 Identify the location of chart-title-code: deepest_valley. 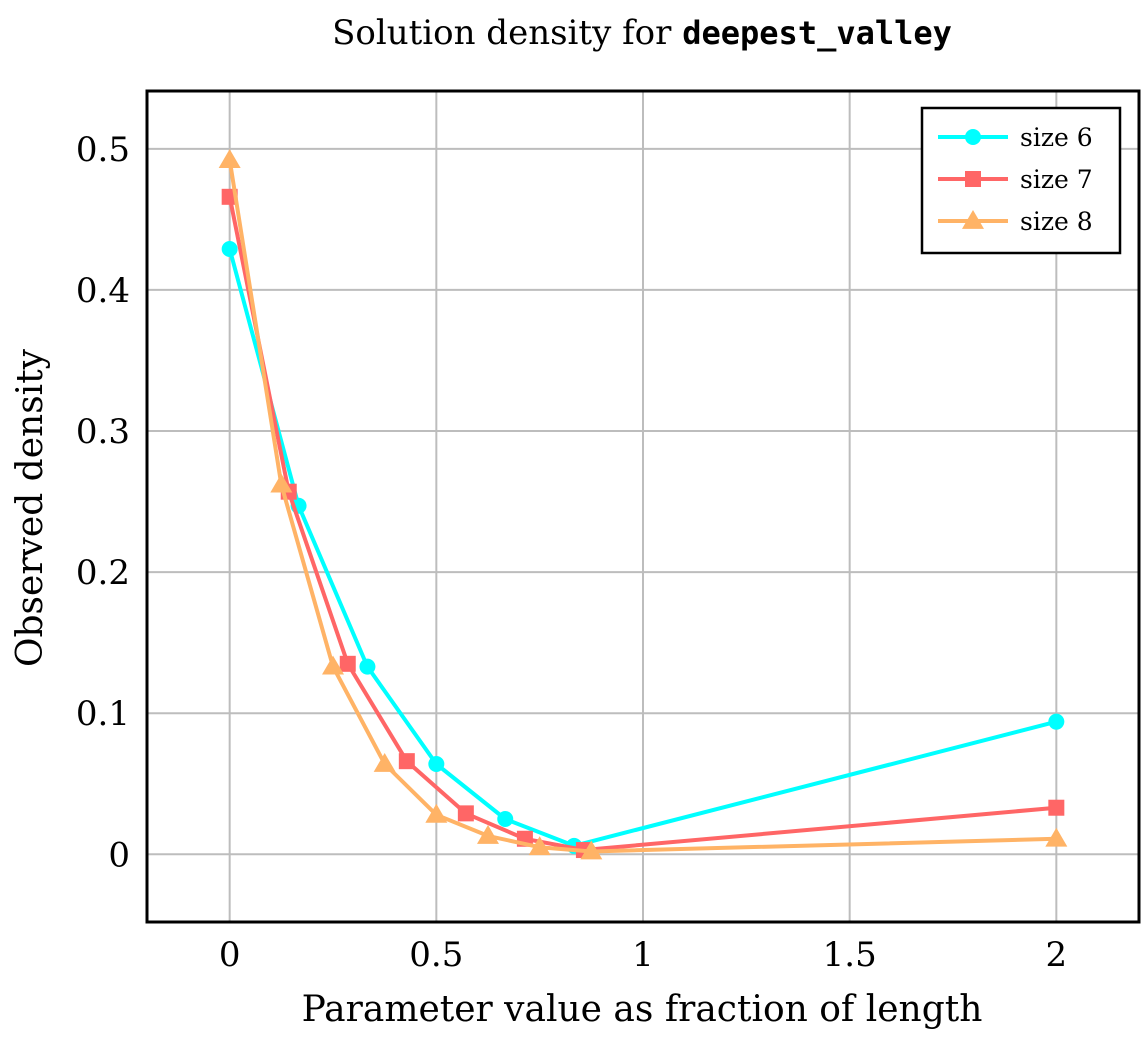
(817, 33).